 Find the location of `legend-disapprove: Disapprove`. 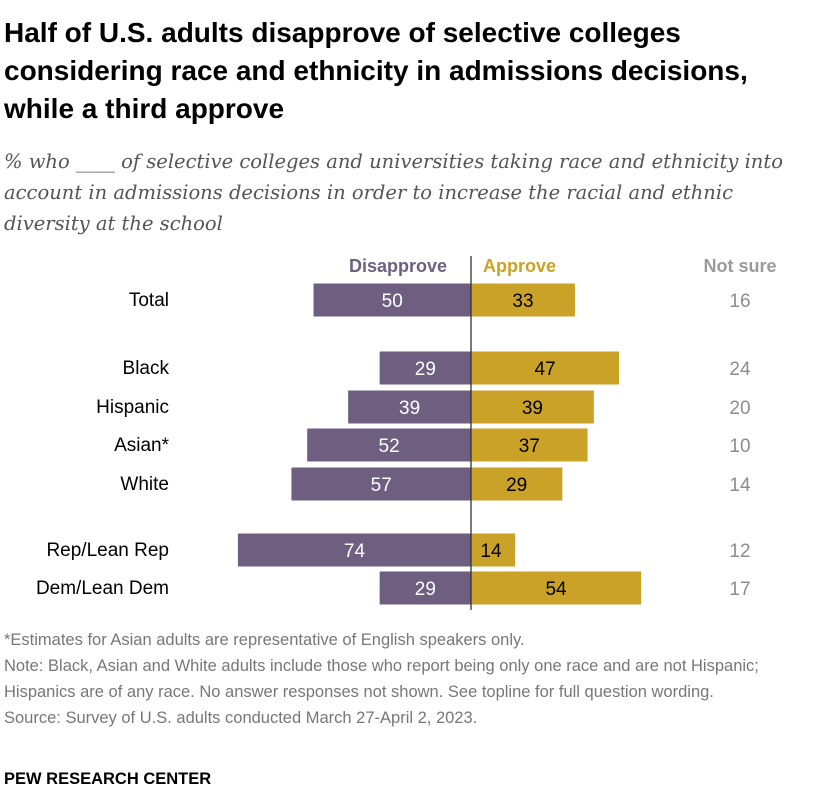

legend-disapprove: Disapprove is located at coordinates (398, 266).